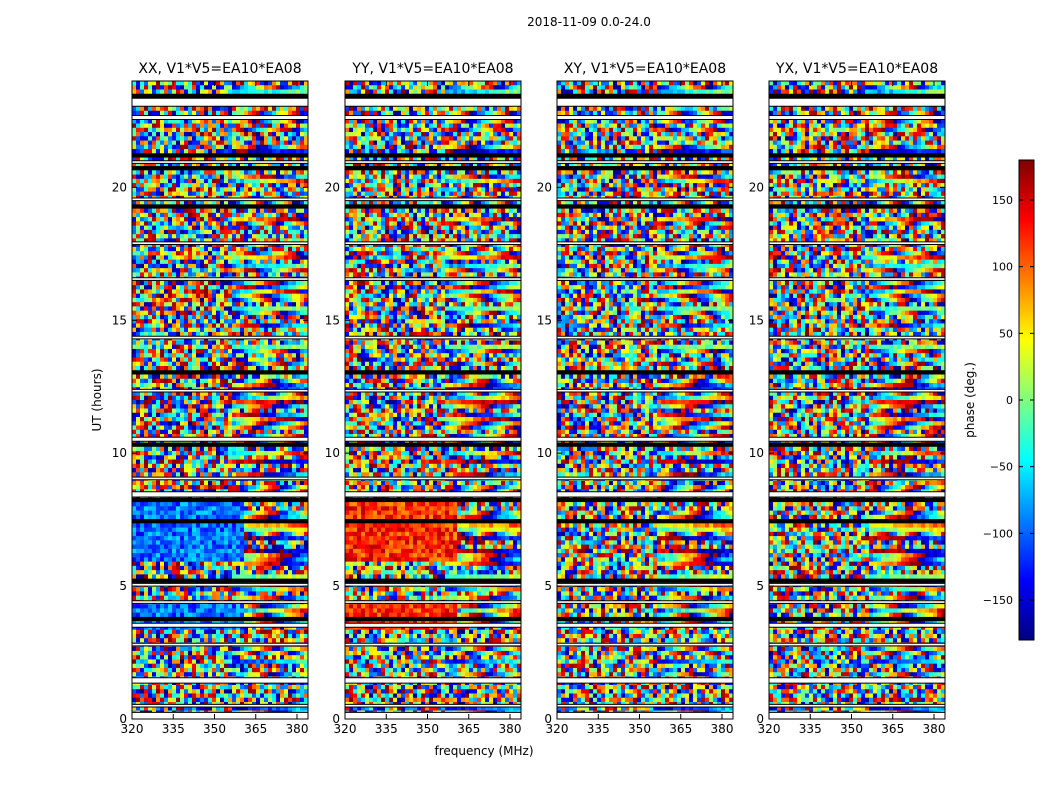 Image resolution: width=1050 pixels, height=804 pixels. Describe the element at coordinates (589, 22) in the screenshot. I see `figure-title: 2018-11-09 0.0-24.0` at that location.